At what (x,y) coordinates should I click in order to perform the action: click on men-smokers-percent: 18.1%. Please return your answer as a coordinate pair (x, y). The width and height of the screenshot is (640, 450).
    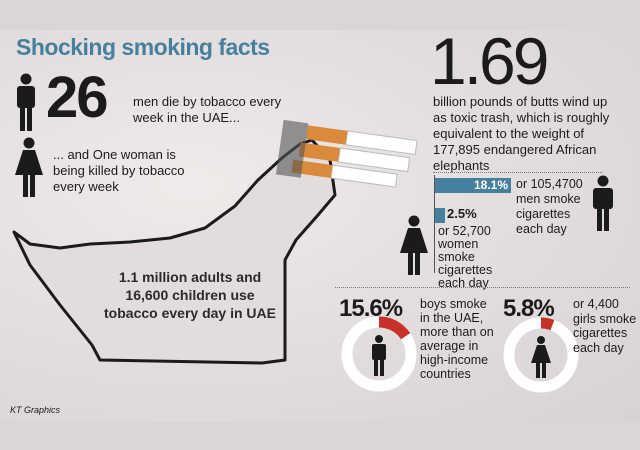
    Looking at the image, I should click on (490, 185).